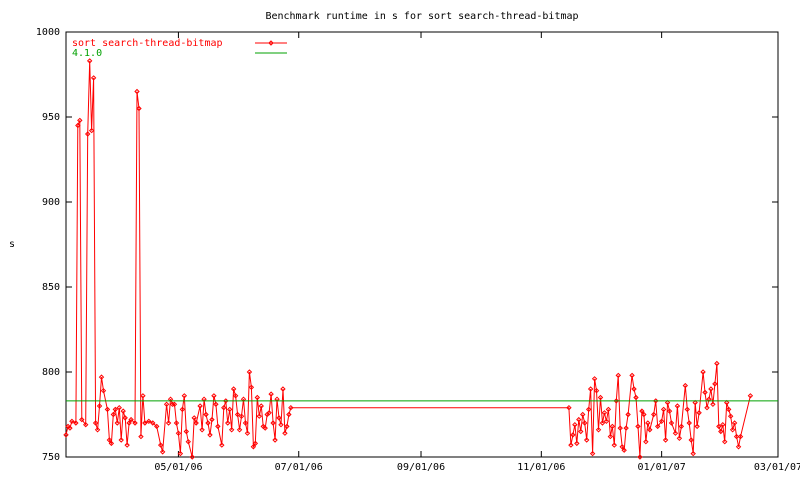 Image resolution: width=800 pixels, height=480 pixels. I want to click on y-tick-label: 900, so click(51, 202).